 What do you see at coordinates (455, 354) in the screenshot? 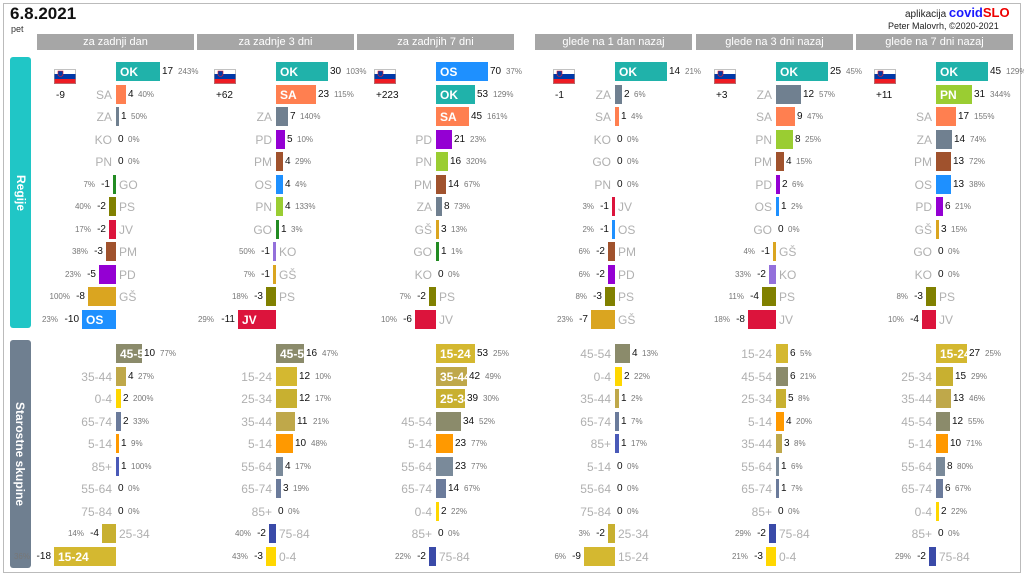
I see `category-label: 15-24` at bounding box center [455, 354].